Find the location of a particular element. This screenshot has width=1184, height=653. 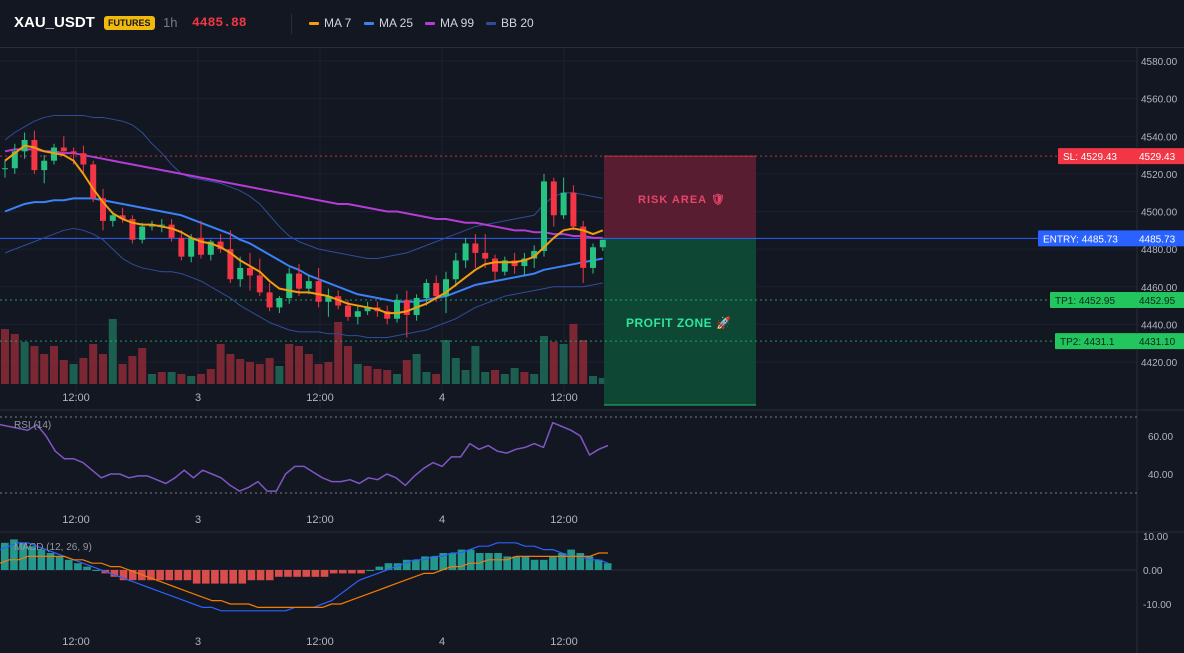

ma7-line is located at coordinates (304, 229).